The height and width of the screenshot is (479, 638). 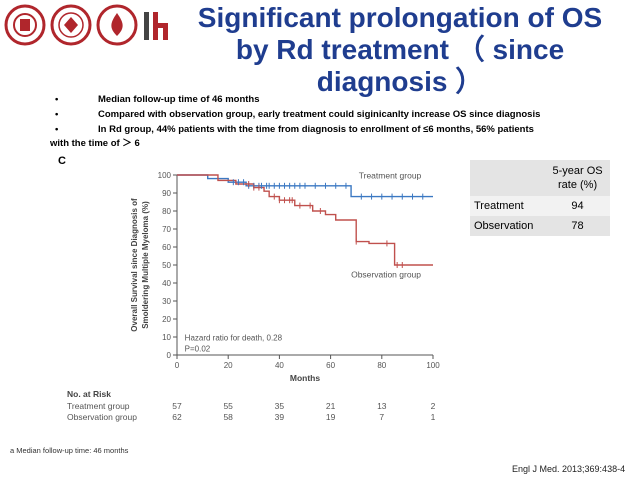 What do you see at coordinates (234, 338) in the screenshot?
I see `hazard-ratio-text: Hazard ratio for death, 0.28` at bounding box center [234, 338].